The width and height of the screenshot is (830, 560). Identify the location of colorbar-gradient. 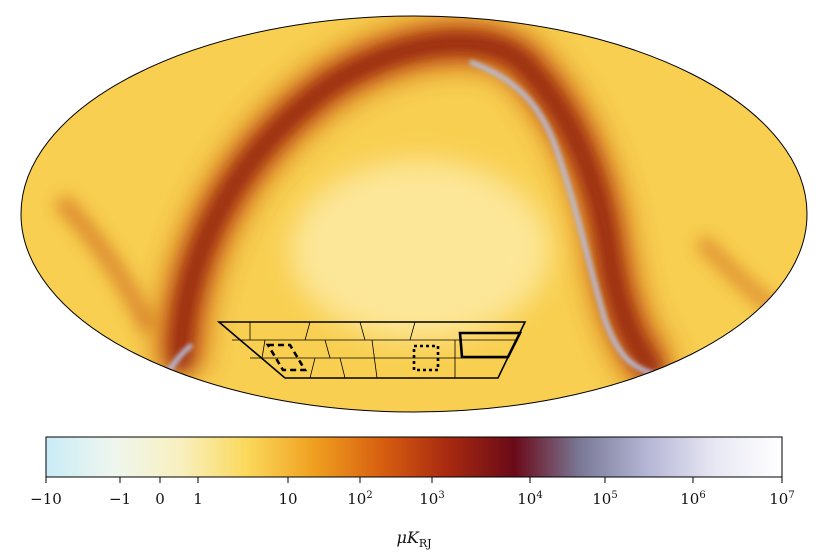
(414, 457).